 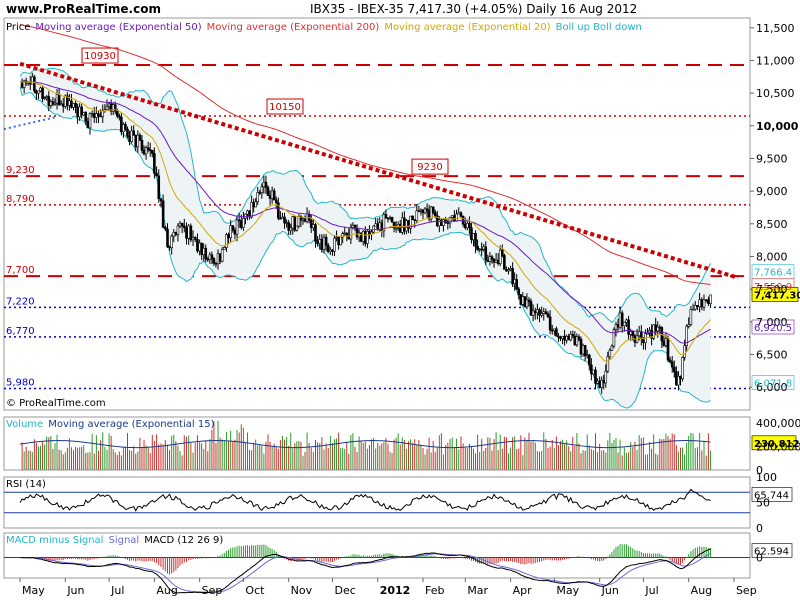 What do you see at coordinates (20, 199) in the screenshot?
I see `h-line-label: 8,790` at bounding box center [20, 199].